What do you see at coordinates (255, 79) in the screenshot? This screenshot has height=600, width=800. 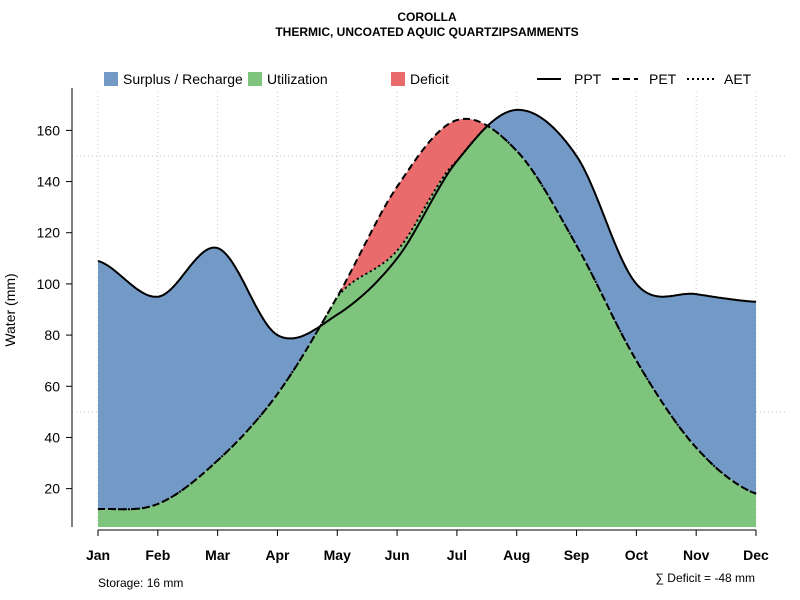 I see `legend-swatch-utilization` at bounding box center [255, 79].